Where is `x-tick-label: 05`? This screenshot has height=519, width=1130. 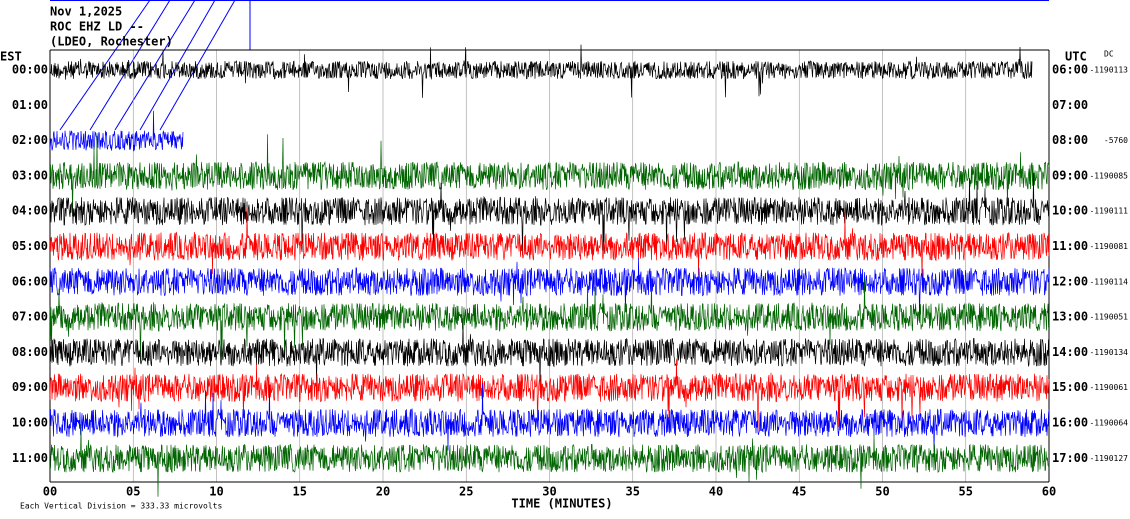
x-tick-label: 05 is located at coordinates (133, 492).